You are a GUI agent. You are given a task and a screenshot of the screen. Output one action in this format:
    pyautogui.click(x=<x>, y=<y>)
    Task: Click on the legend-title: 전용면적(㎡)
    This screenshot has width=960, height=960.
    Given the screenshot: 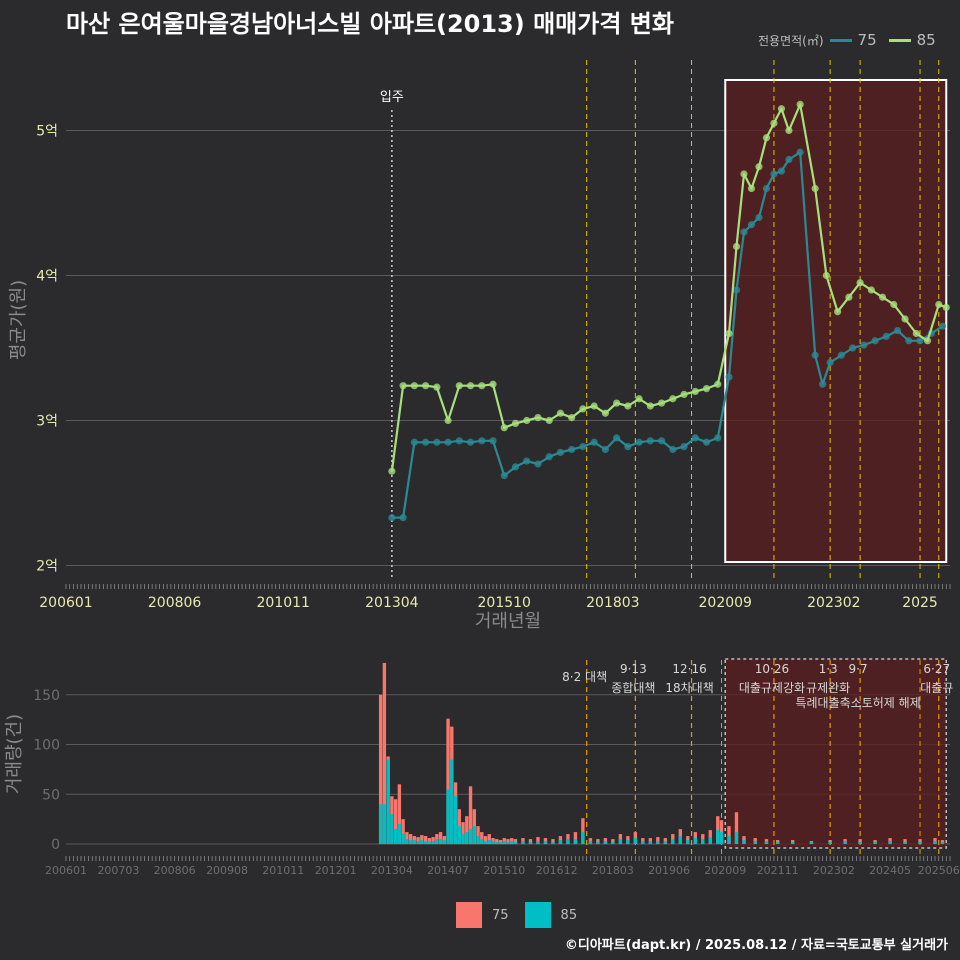 What is the action you would take?
    pyautogui.click(x=791, y=40)
    